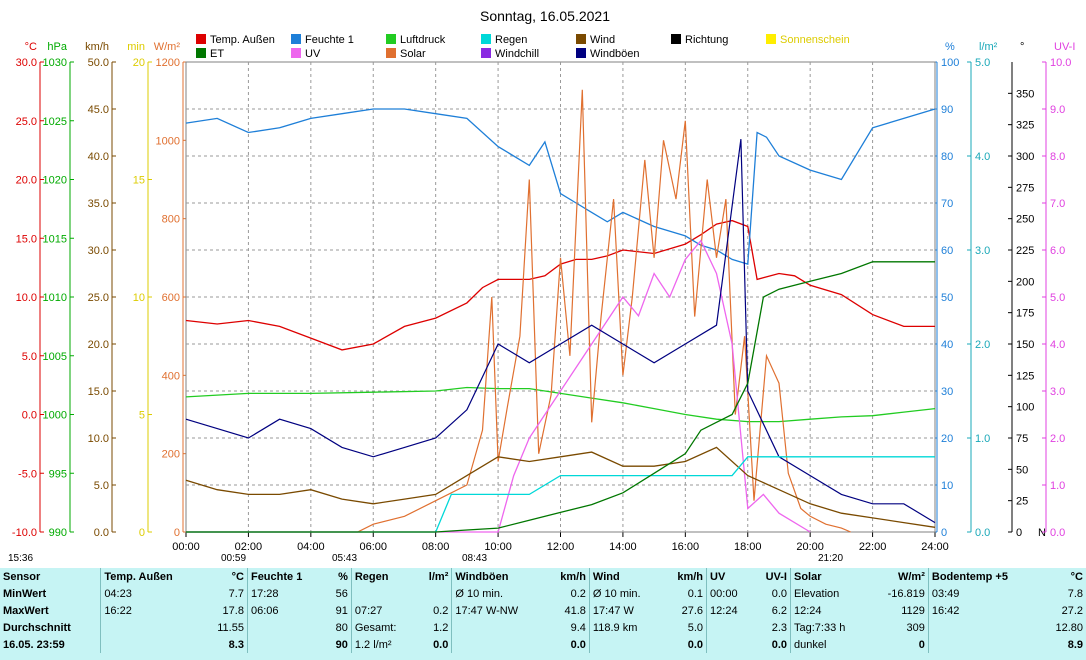  Describe the element at coordinates (1076, 576) in the screenshot. I see `stats-cell: °C` at that location.